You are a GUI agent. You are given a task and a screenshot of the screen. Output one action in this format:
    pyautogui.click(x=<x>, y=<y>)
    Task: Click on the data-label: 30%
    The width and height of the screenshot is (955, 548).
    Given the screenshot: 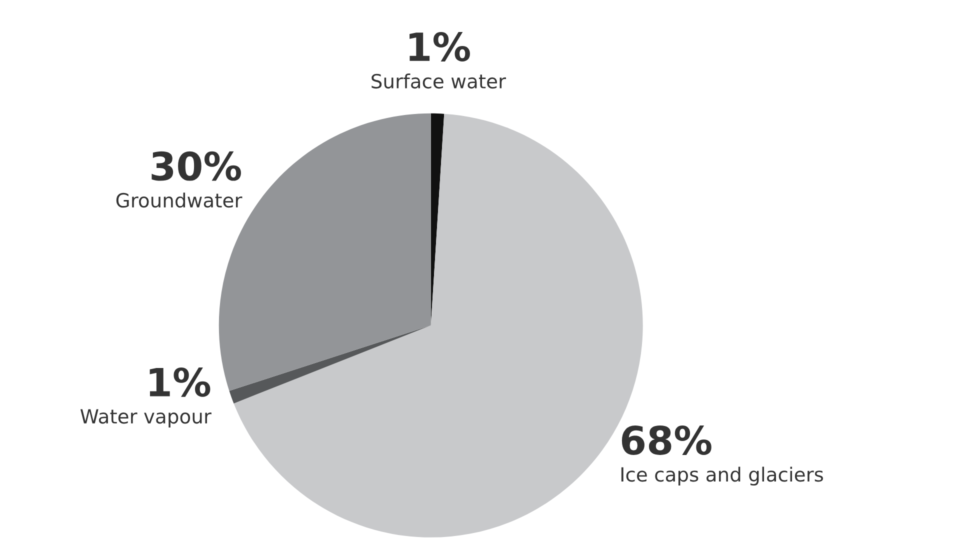 What is the action you would take?
    pyautogui.click(x=196, y=166)
    